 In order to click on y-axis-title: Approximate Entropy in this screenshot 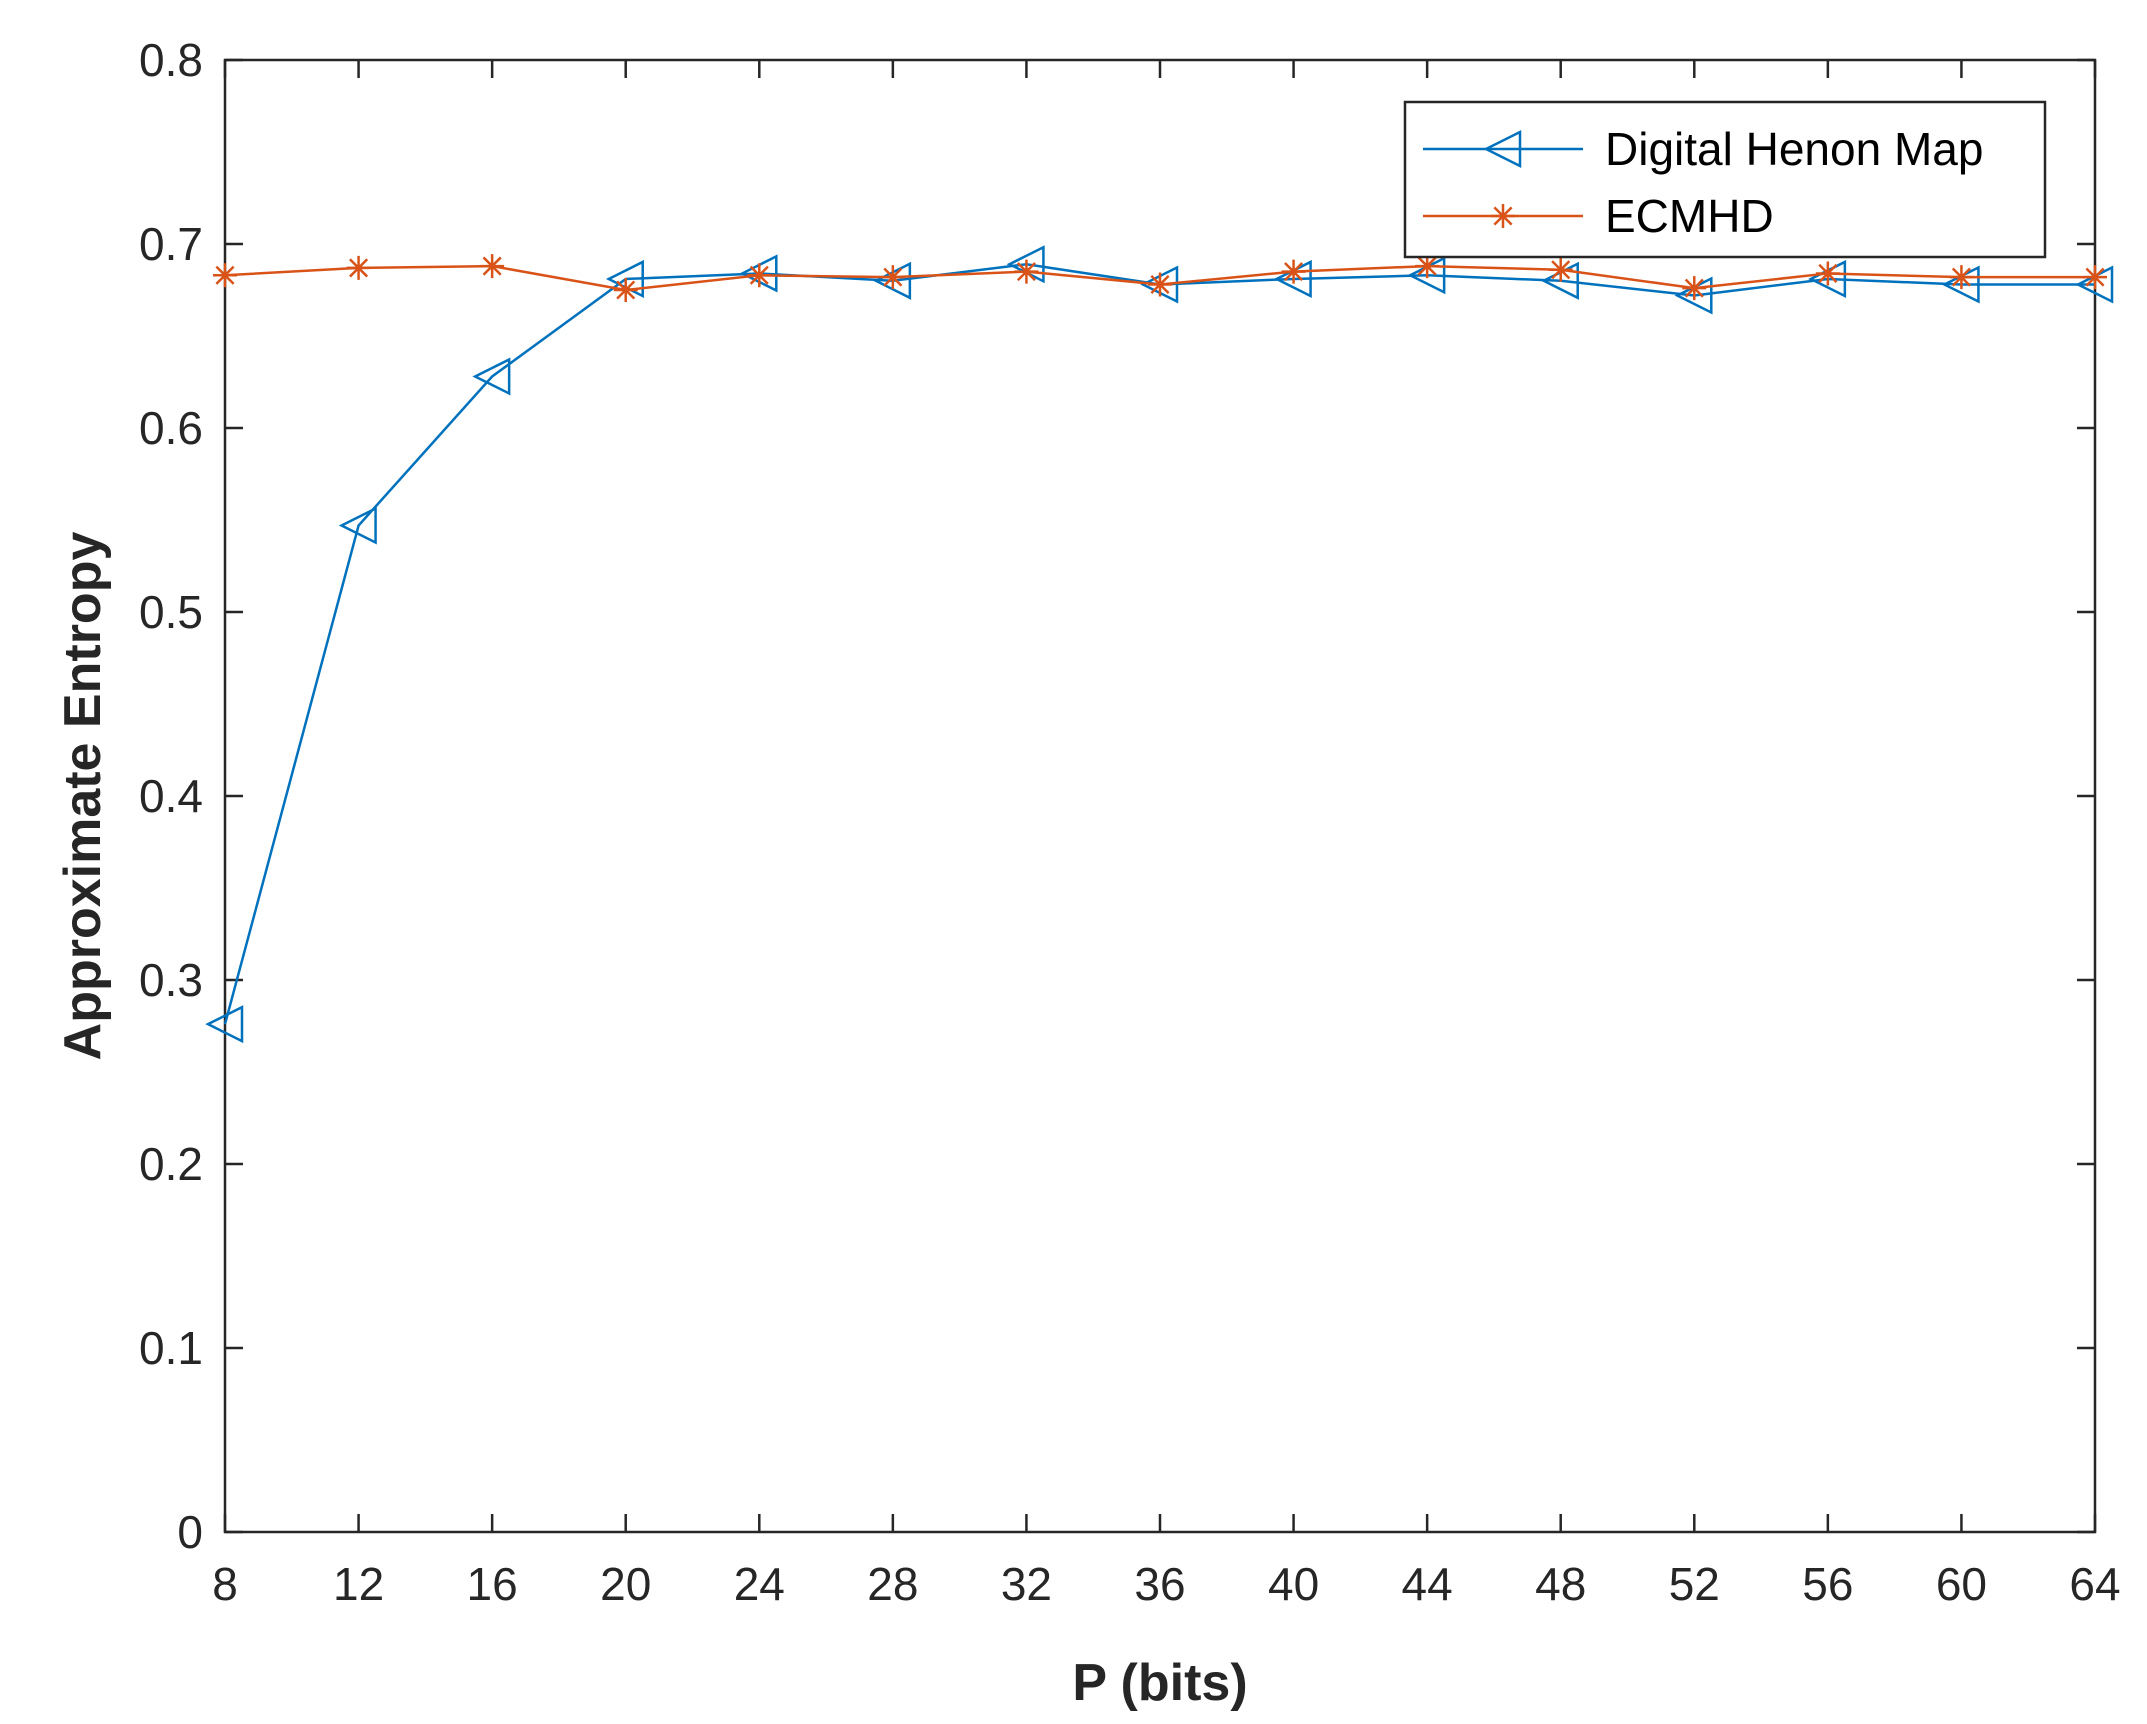, I will do `click(83, 796)`.